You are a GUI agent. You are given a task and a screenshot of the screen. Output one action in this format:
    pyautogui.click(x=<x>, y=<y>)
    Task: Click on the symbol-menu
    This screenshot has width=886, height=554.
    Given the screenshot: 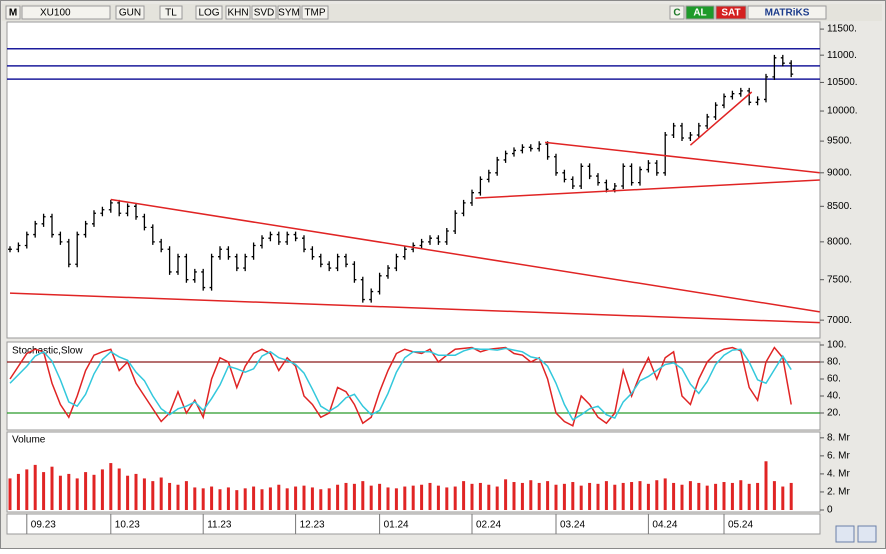 What is the action you would take?
    pyautogui.click(x=13, y=12)
    